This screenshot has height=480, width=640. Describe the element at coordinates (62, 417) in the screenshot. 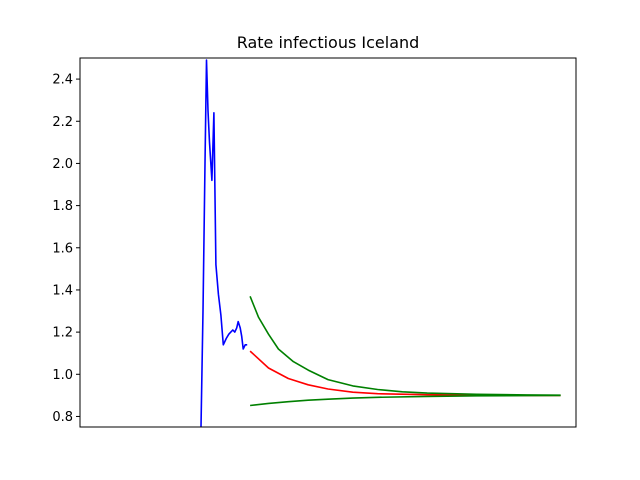

I see `y-tick-label: 0.8` at that location.